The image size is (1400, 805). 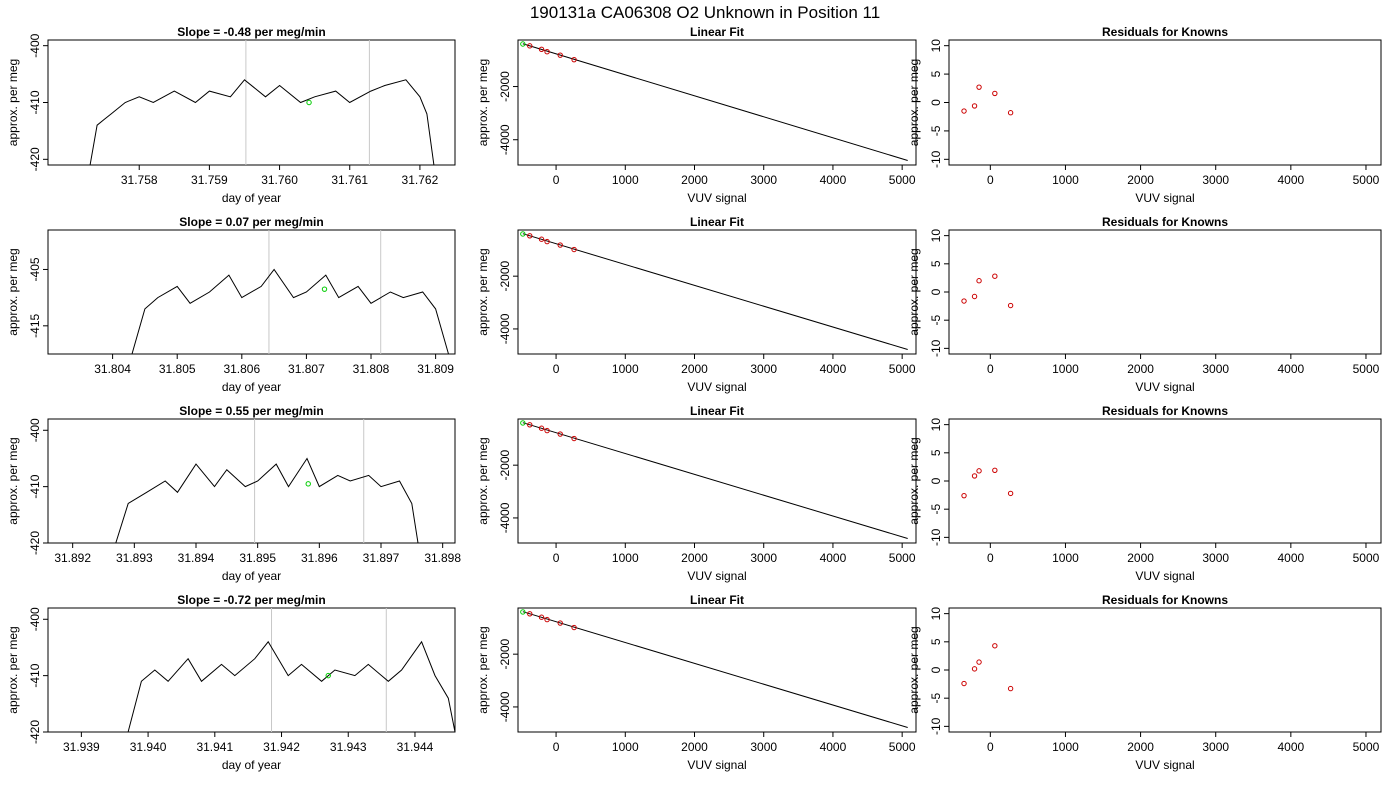 What do you see at coordinates (936, 320) in the screenshot?
I see `y-tick-label: -5` at bounding box center [936, 320].